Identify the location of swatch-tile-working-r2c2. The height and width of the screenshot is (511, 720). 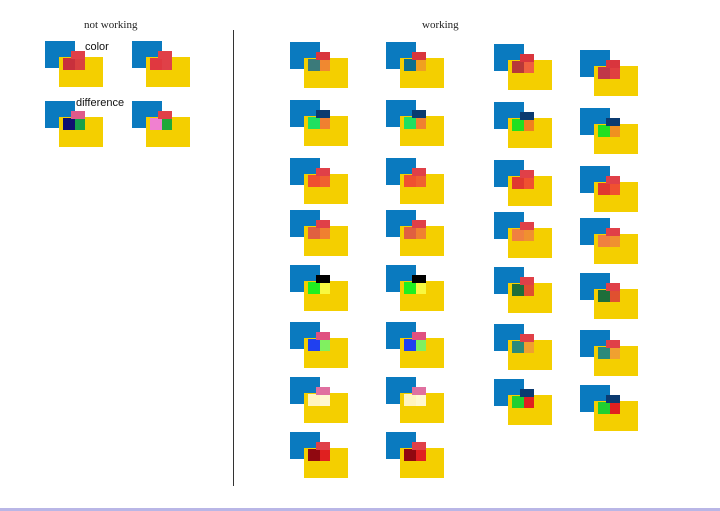
(416, 125).